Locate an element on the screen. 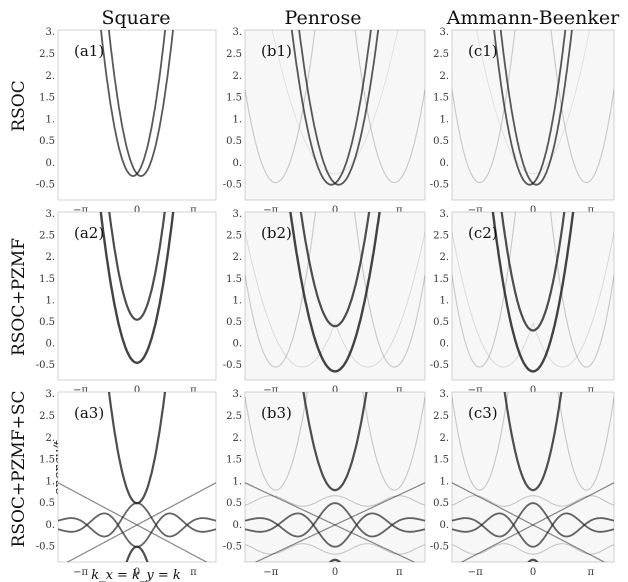 This screenshot has width=628, height=582. panel-b2: 3. 2.5 2. 1.5 1. 0.5 0. -0.5 −π 0 π (b2) is located at coordinates (324, 302).